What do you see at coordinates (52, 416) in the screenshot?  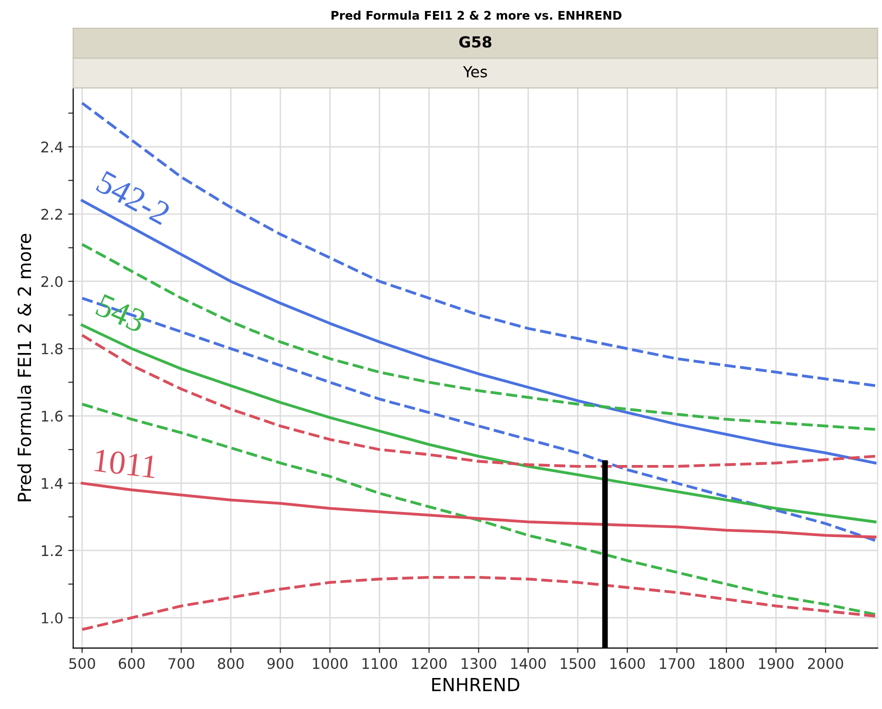 I see `y-tick-label: 1.6` at bounding box center [52, 416].